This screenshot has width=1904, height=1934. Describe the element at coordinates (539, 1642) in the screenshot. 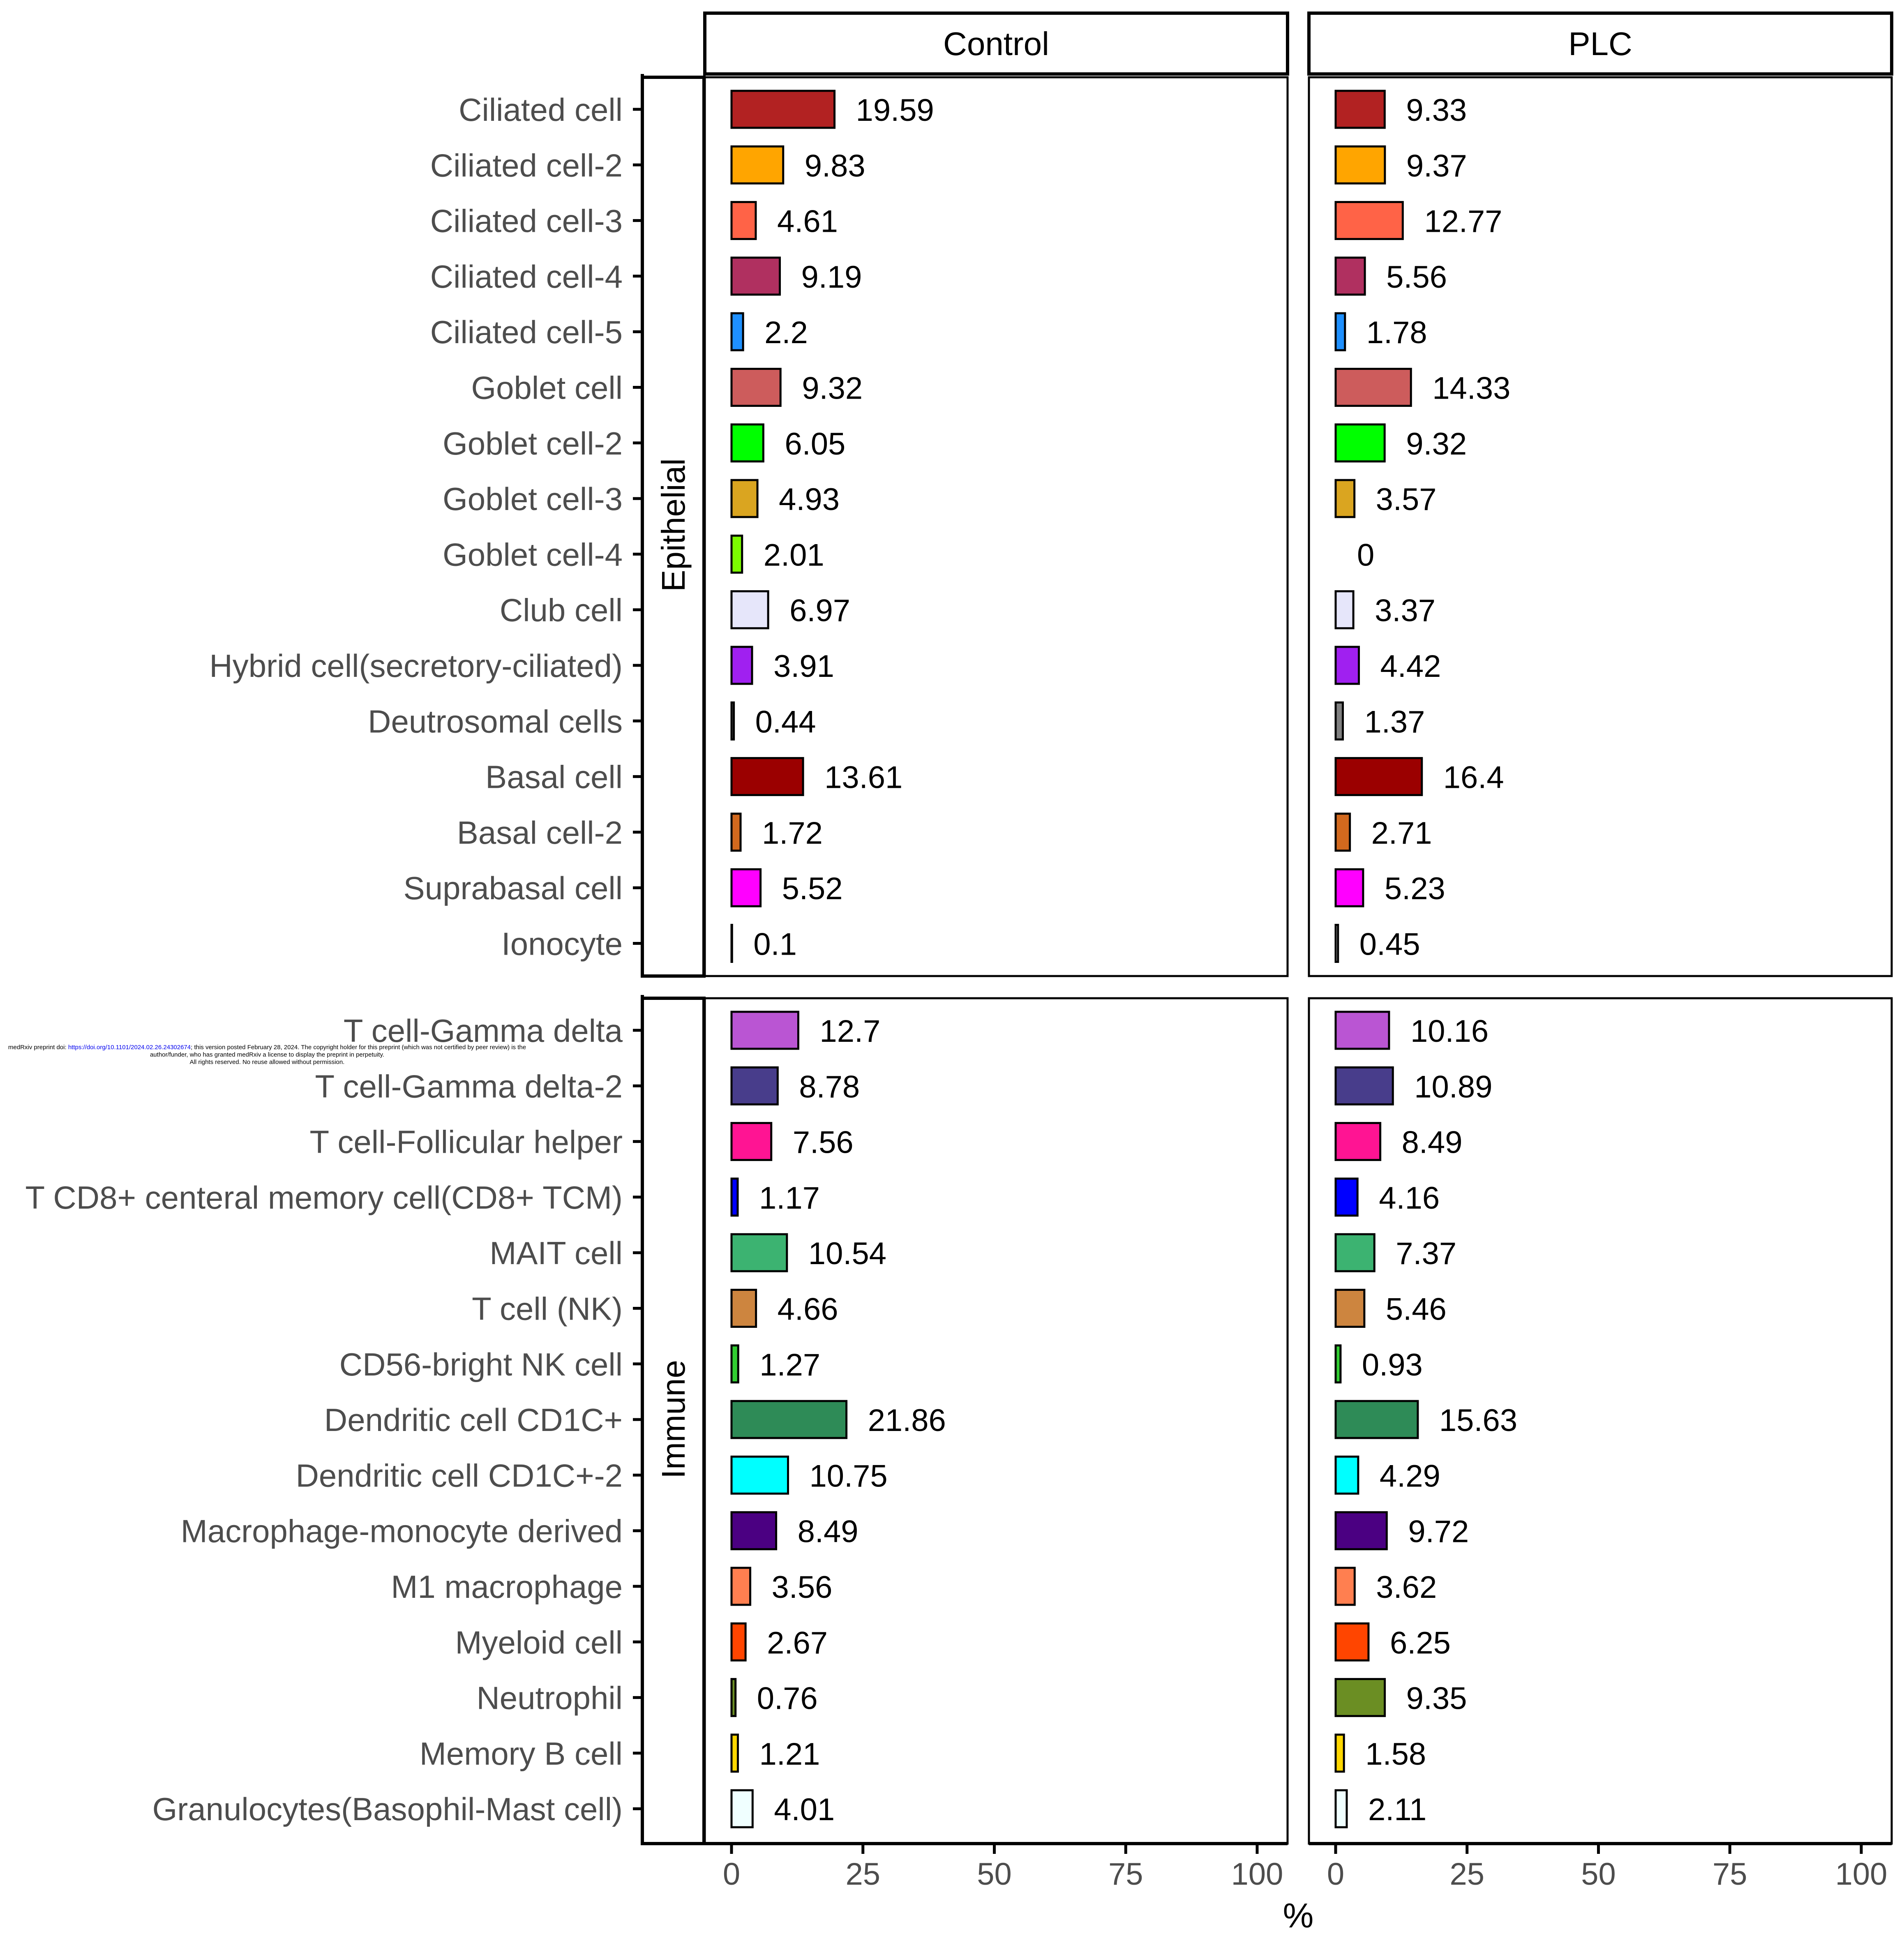

I see `y-tick-label: Myeloid cell` at that location.